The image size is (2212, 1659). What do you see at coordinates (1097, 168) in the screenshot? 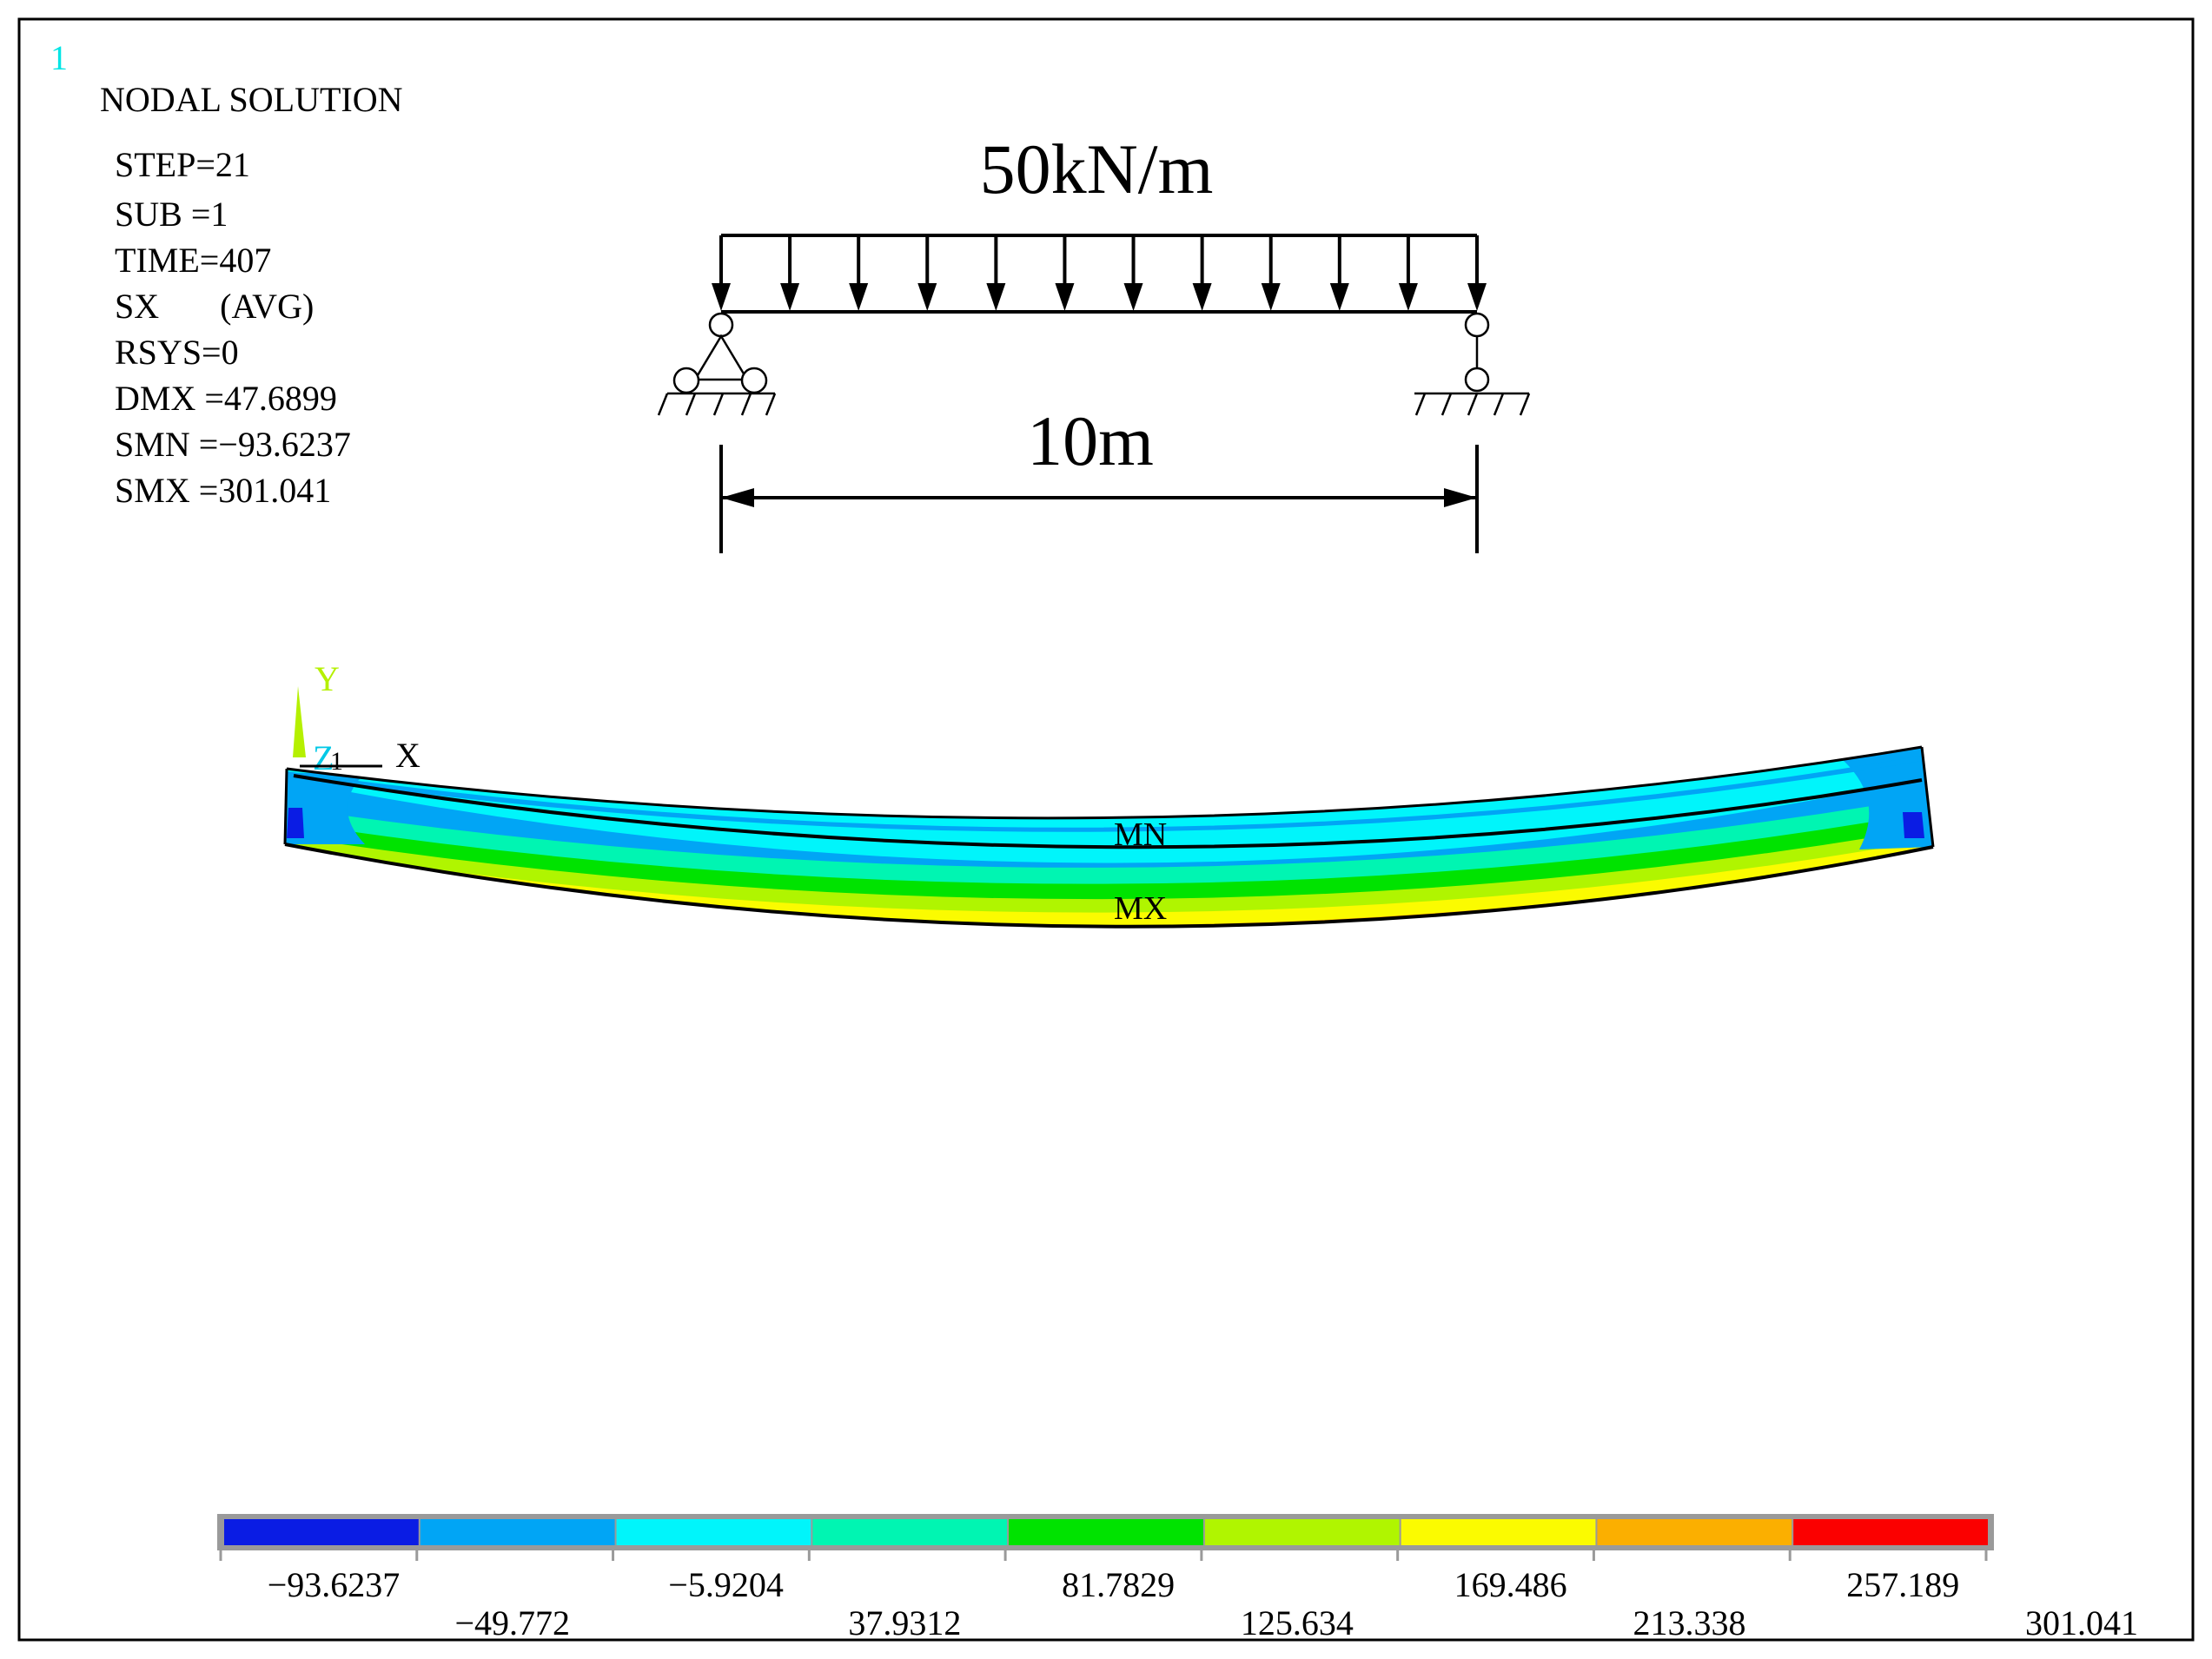
I see `load-label: 50kN/m` at bounding box center [1097, 168].